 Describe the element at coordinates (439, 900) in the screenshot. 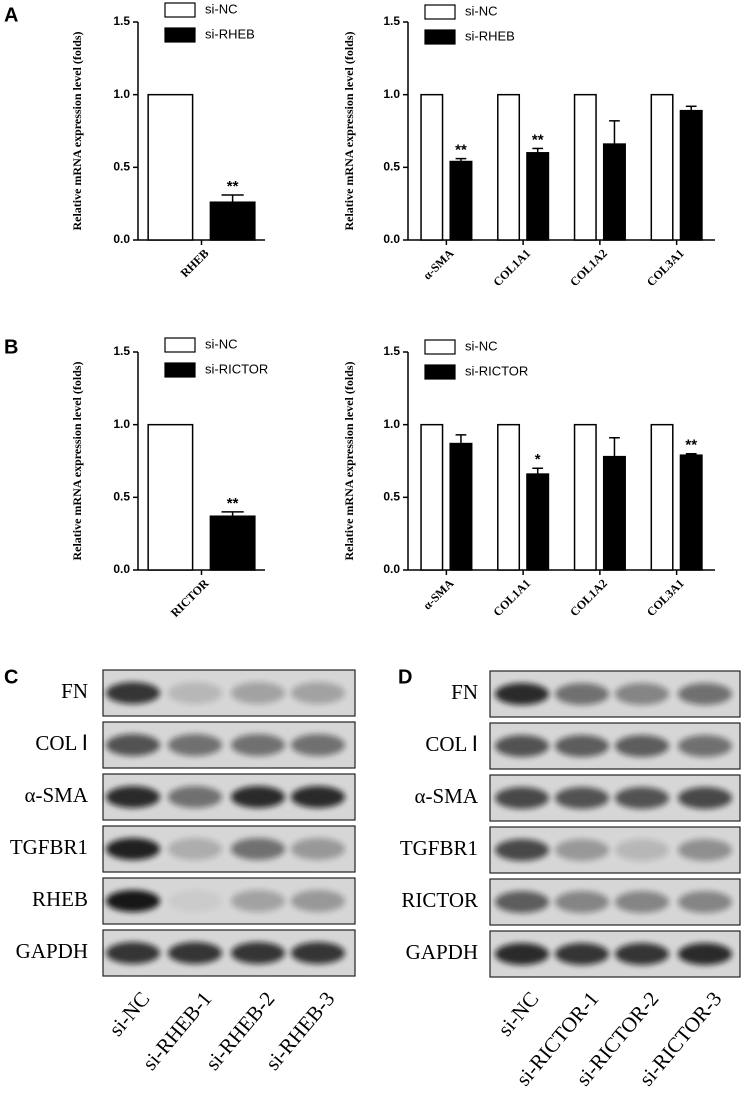

I see `blot-row-label: RICTOR` at that location.